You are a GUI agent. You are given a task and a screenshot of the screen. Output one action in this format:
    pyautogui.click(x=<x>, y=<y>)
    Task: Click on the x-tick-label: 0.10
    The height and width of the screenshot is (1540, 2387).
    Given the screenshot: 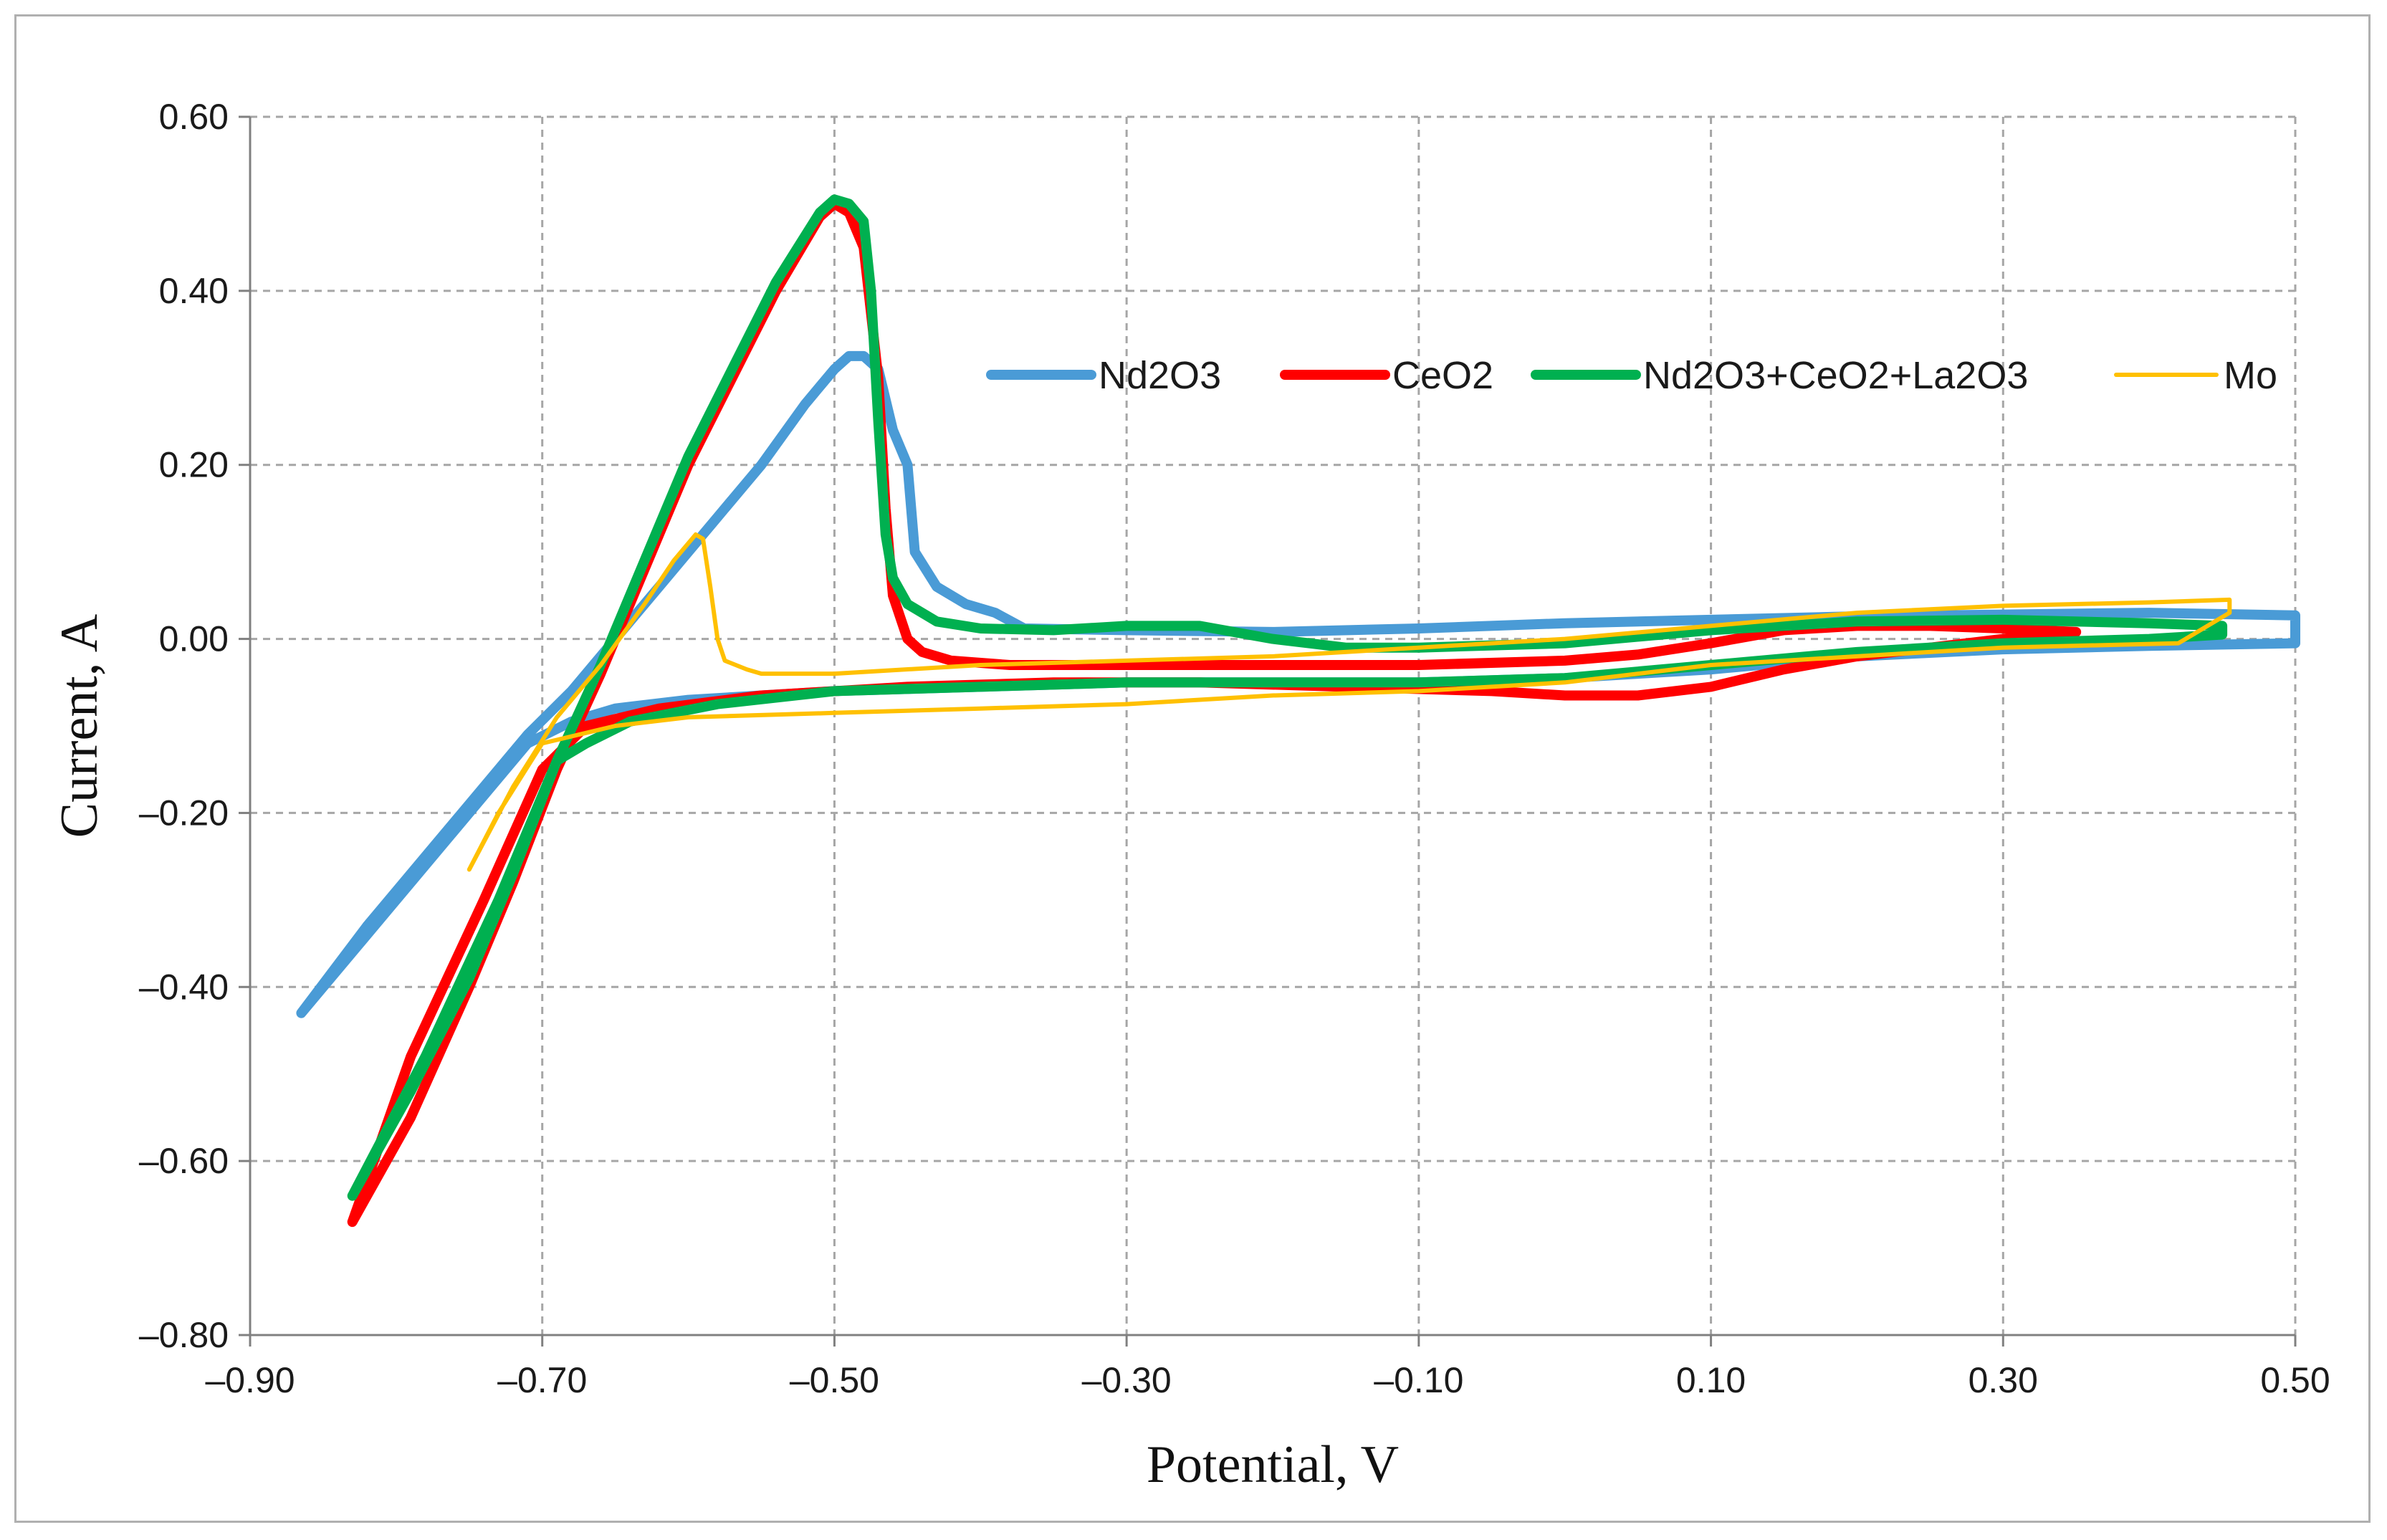 What is the action you would take?
    pyautogui.click(x=1711, y=1380)
    